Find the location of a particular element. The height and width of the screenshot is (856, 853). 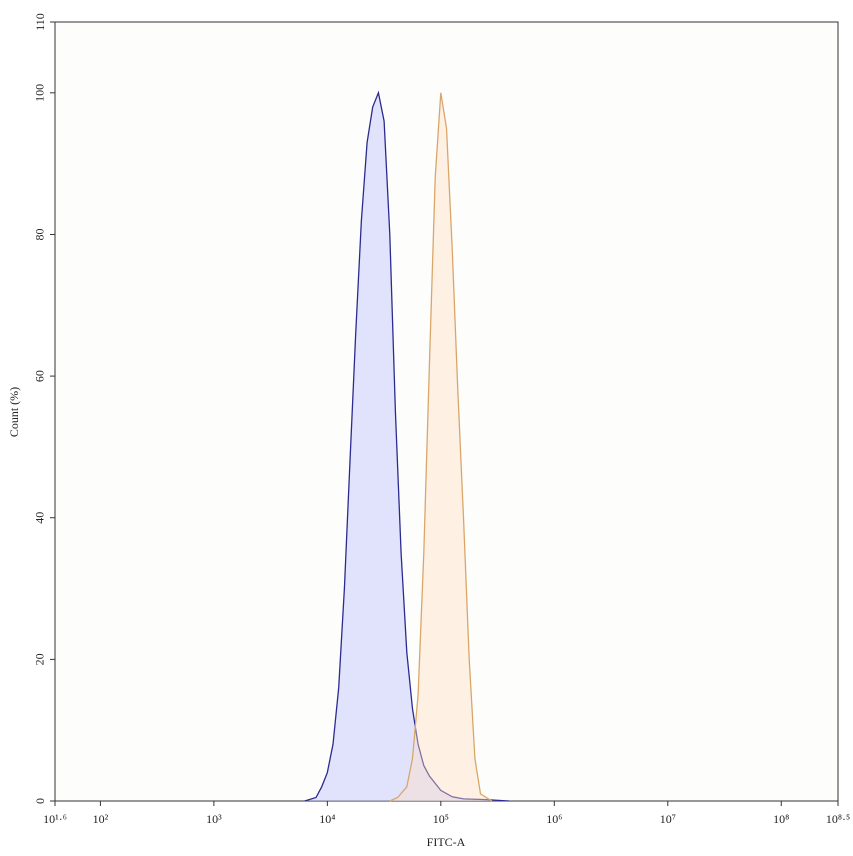

y-tick-label: 20 is located at coordinates (40, 659).